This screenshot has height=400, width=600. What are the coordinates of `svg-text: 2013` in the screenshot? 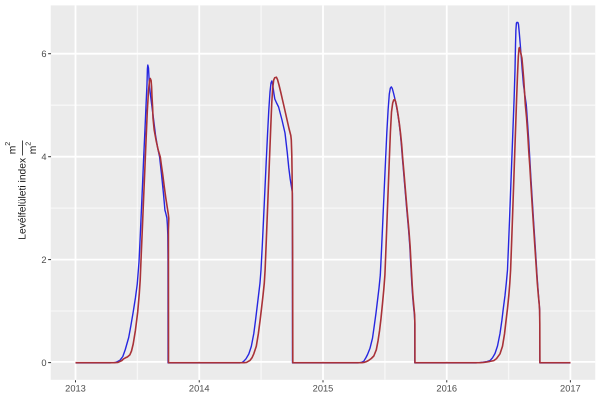 It's located at (75, 388).